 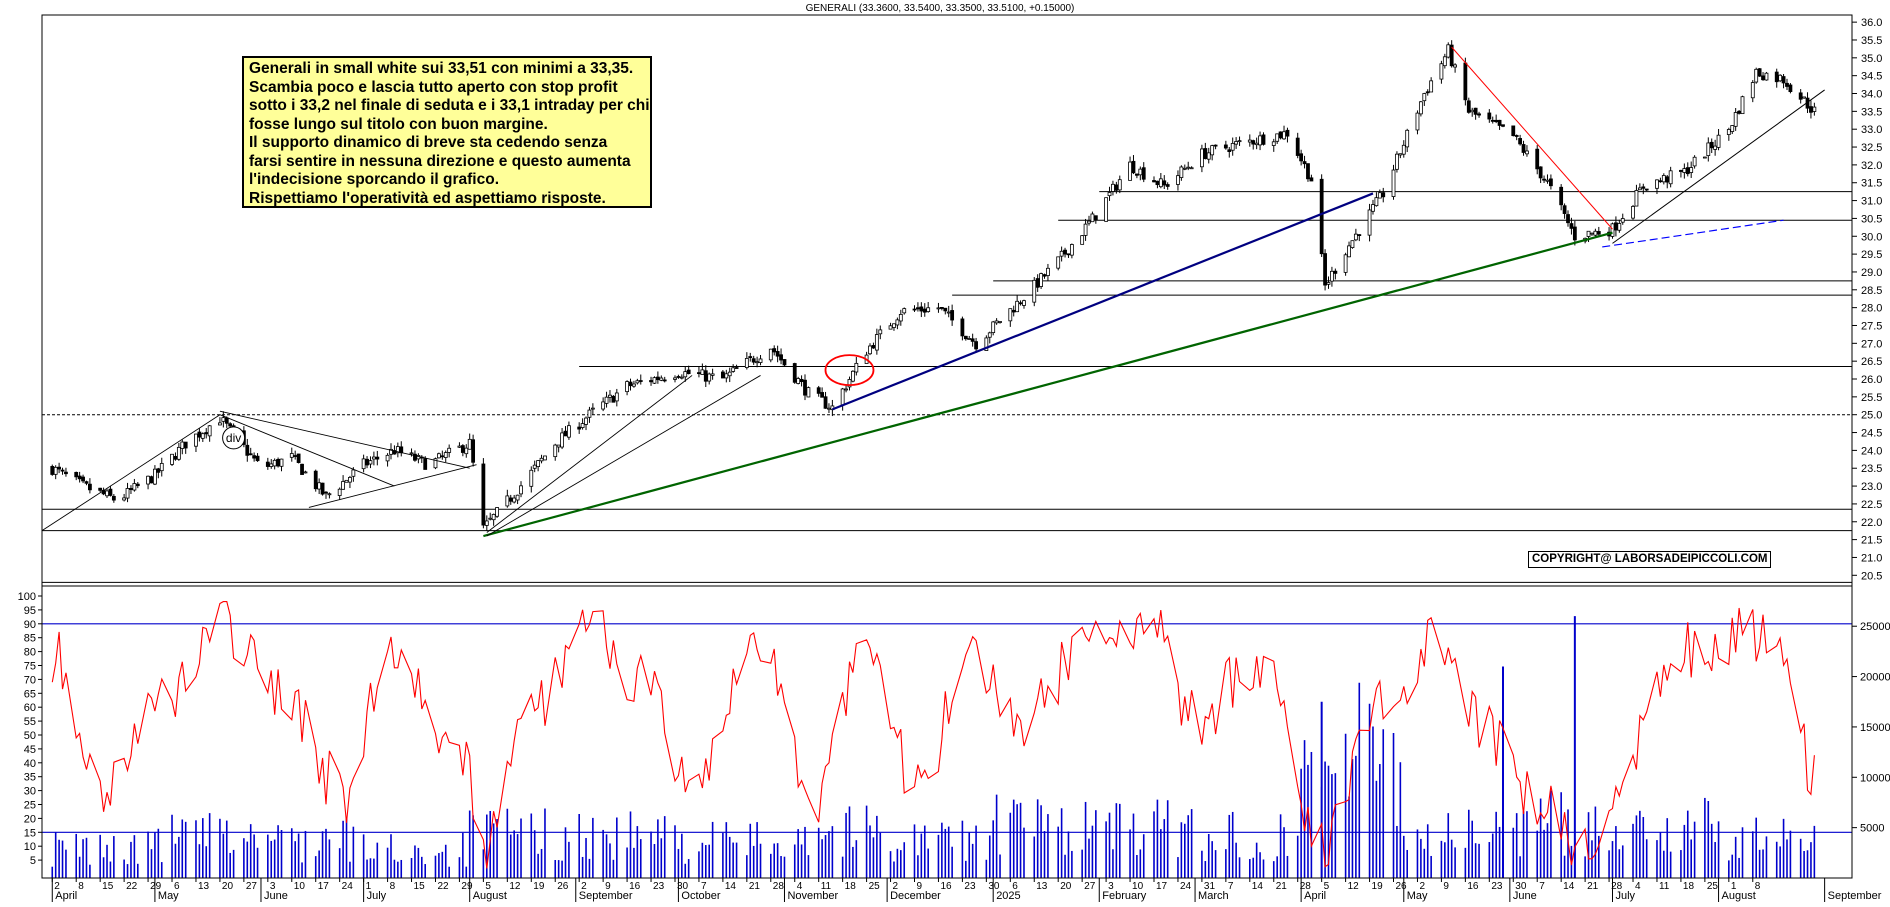 What do you see at coordinates (1739, 896) in the screenshot?
I see `month-label: August` at bounding box center [1739, 896].